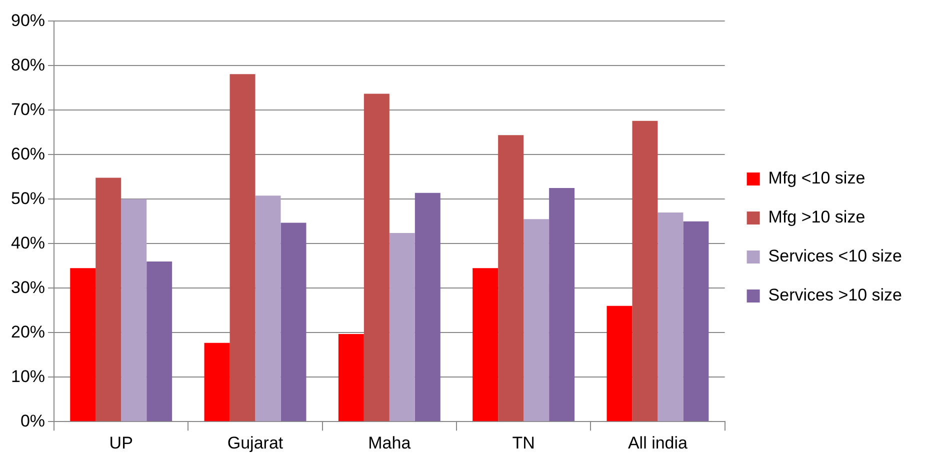  Describe the element at coordinates (28, 20) in the screenshot. I see `y-tick-label: 90%` at that location.